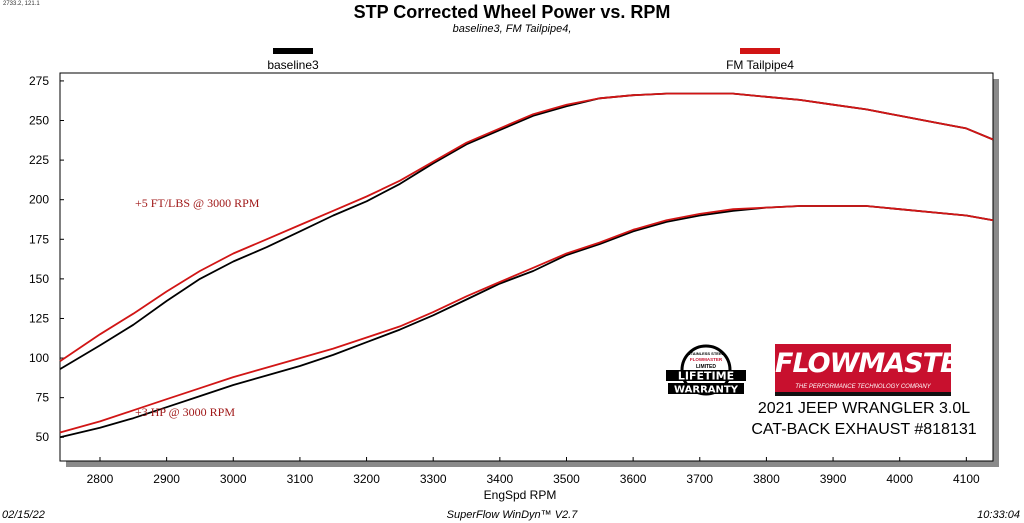  What do you see at coordinates (864, 408) in the screenshot?
I see `product-line-vehicle: 2021 JEEP WRANGLER 3.0L` at bounding box center [864, 408].